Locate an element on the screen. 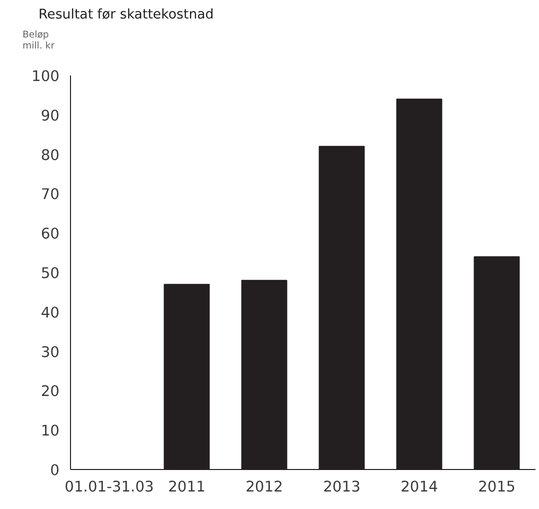  y-tick-label: 60 is located at coordinates (50, 234).